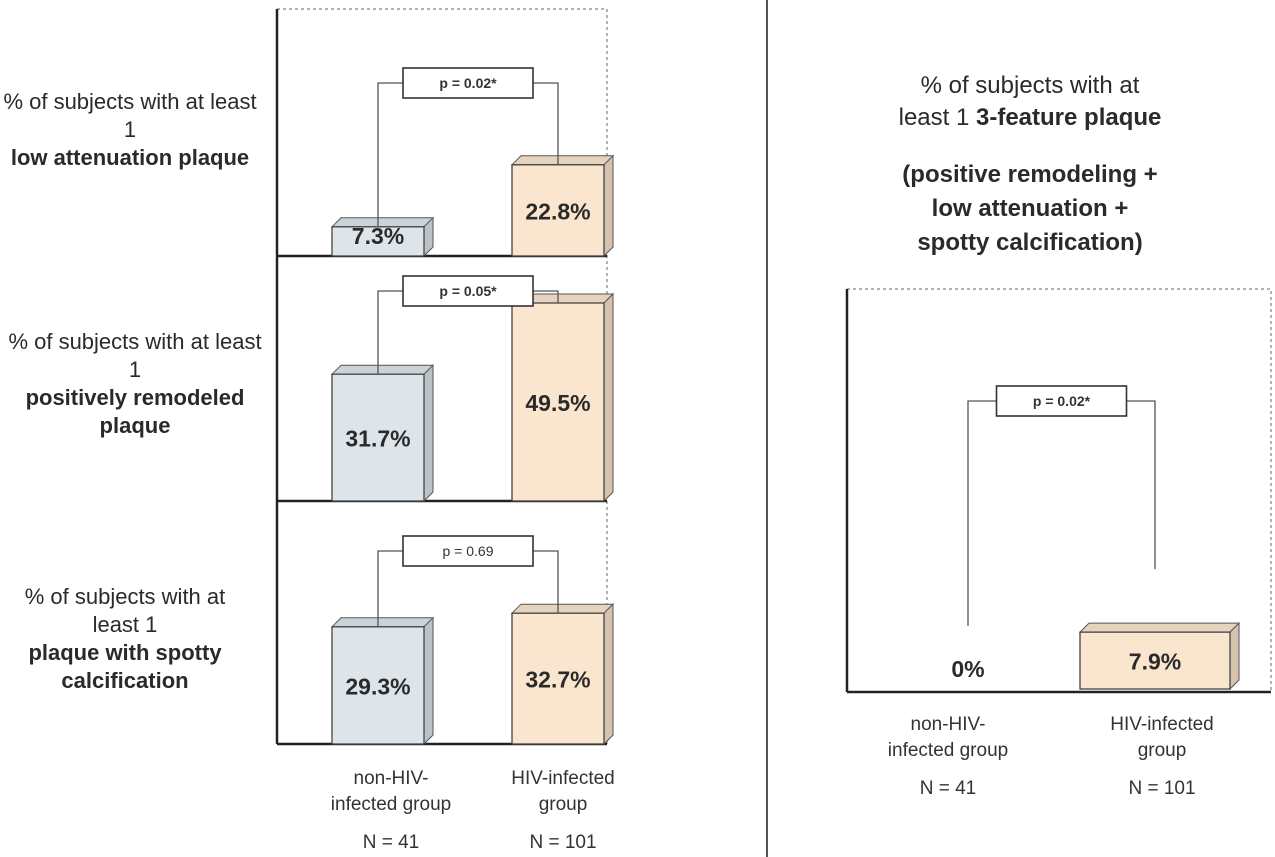  Describe the element at coordinates (378, 236) in the screenshot. I see `left-row-low-attenuation-value-label-non-hiv: 7.3%` at that location.